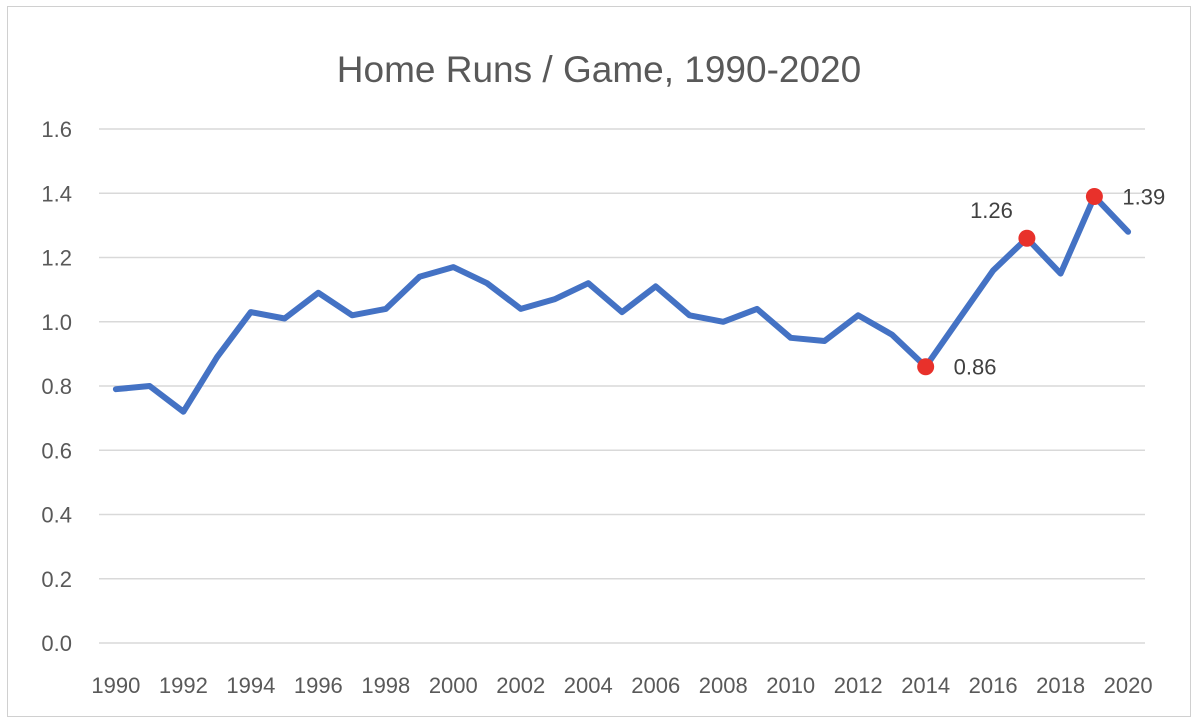 The width and height of the screenshot is (1200, 725). What do you see at coordinates (925, 685) in the screenshot?
I see `x-tick-label: 2014` at bounding box center [925, 685].